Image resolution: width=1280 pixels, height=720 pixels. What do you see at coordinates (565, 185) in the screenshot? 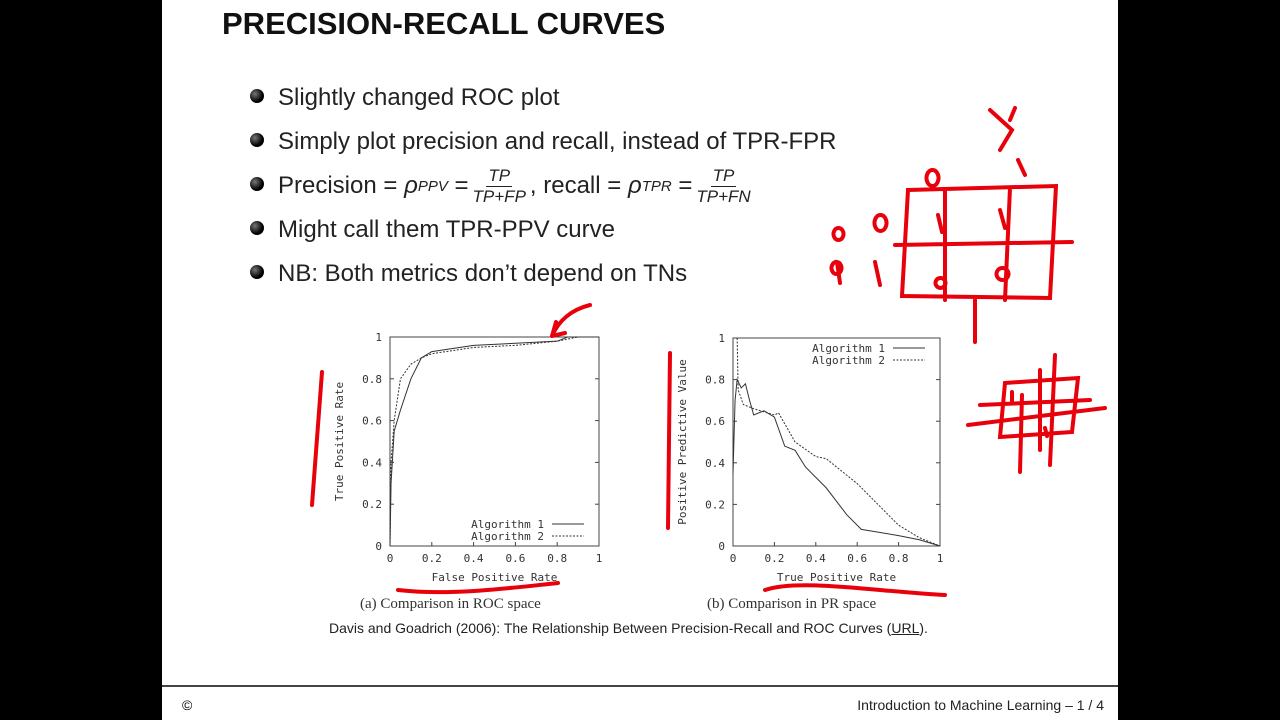
I see `recall-label: , recall` at bounding box center [565, 185].